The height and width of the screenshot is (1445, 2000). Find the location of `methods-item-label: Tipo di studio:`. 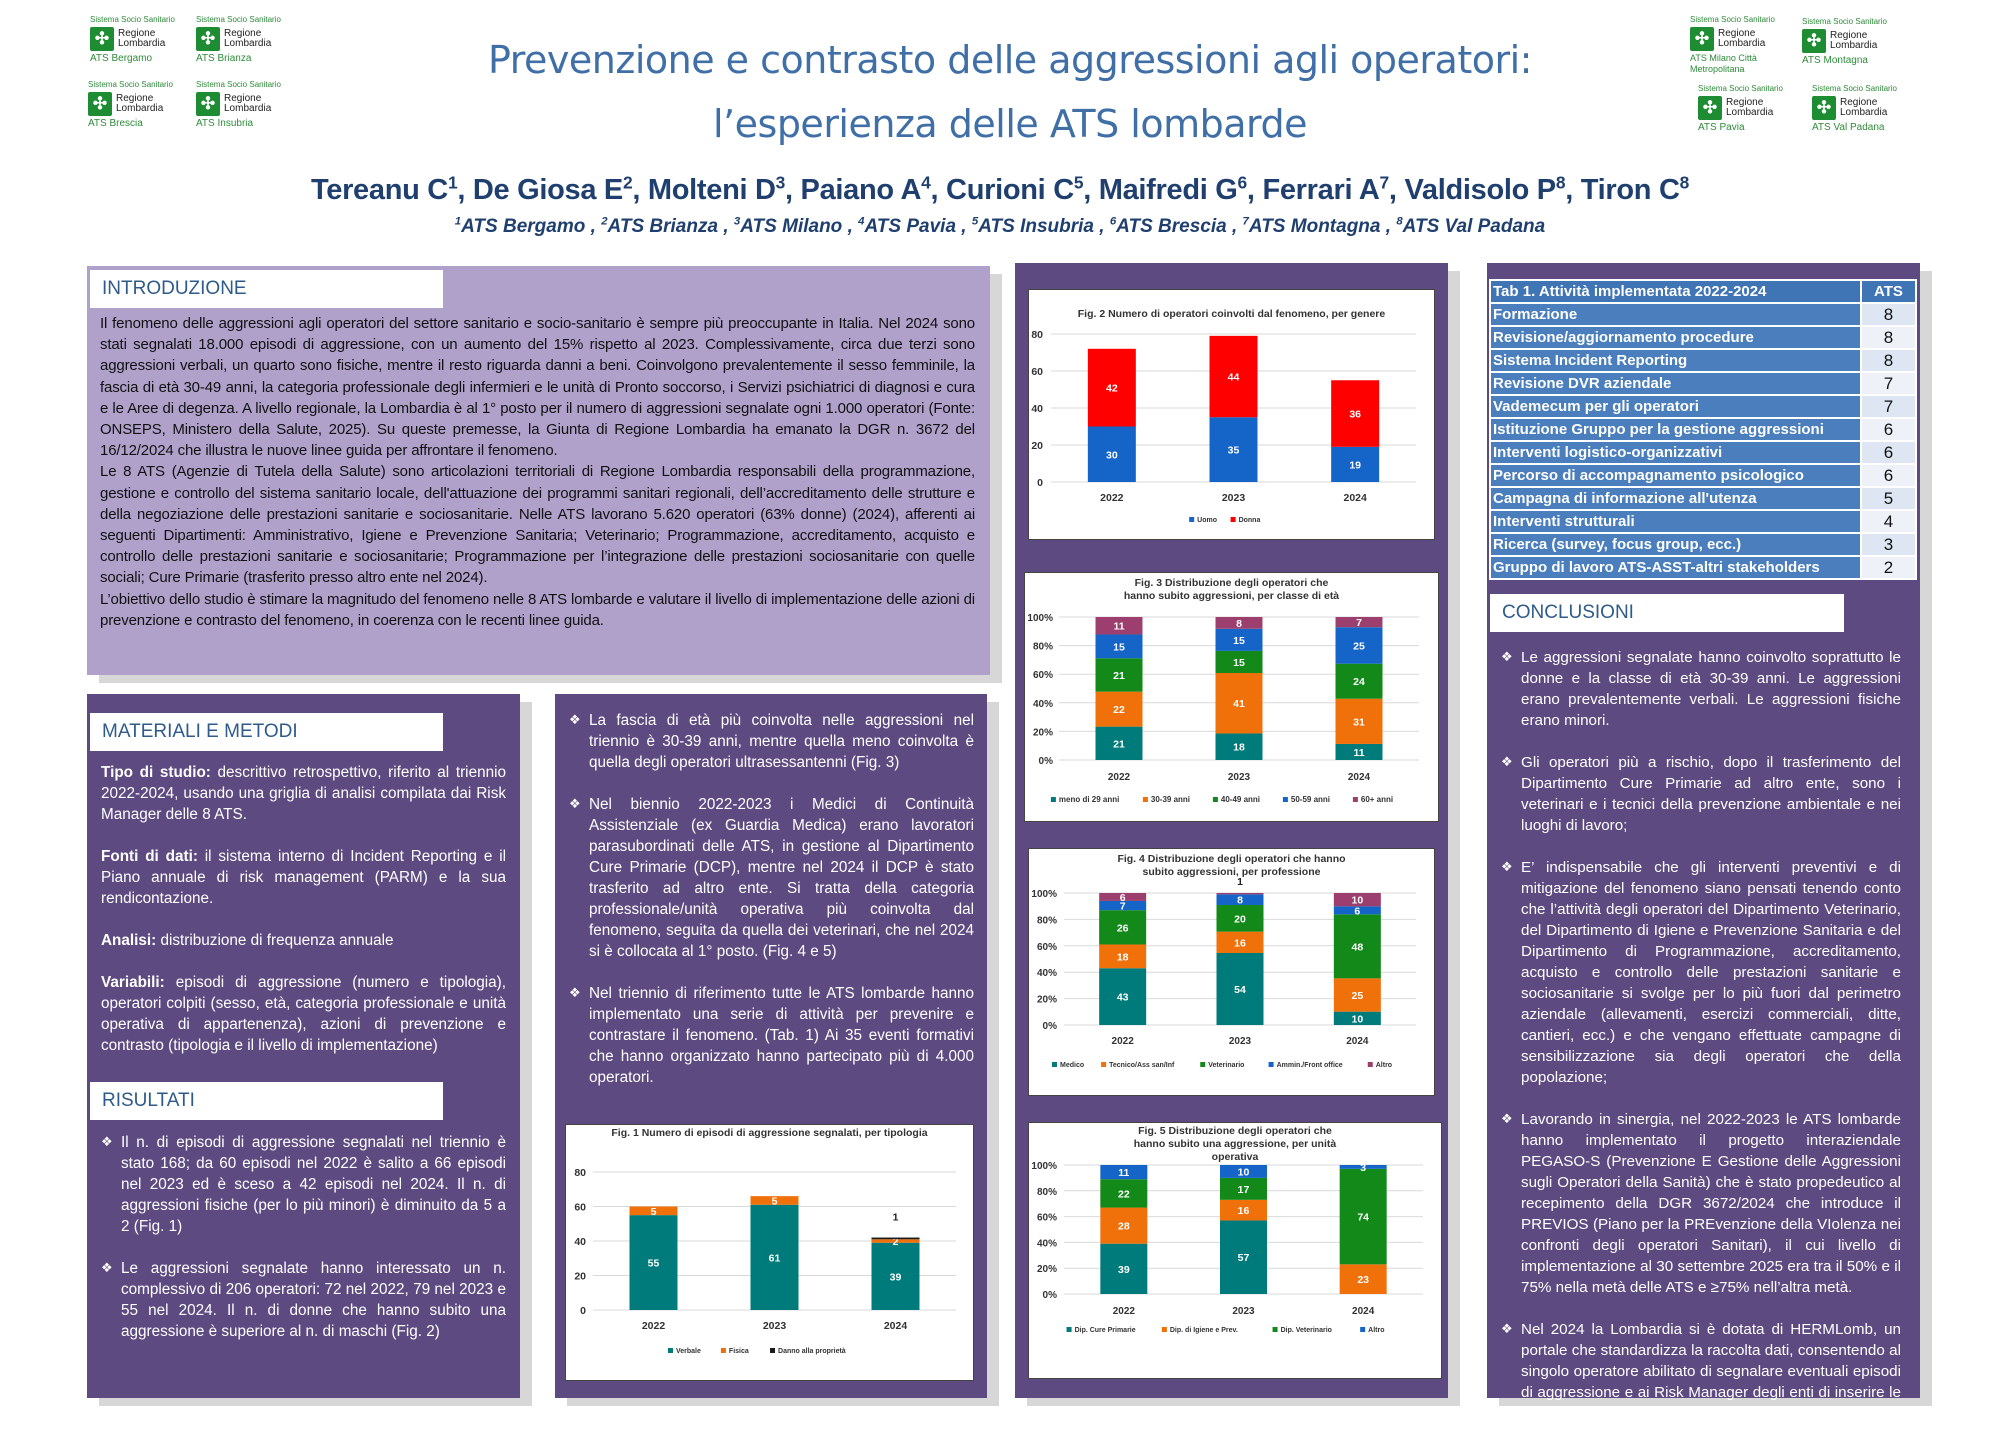

methods-item-label: Tipo di studio: is located at coordinates (156, 772).